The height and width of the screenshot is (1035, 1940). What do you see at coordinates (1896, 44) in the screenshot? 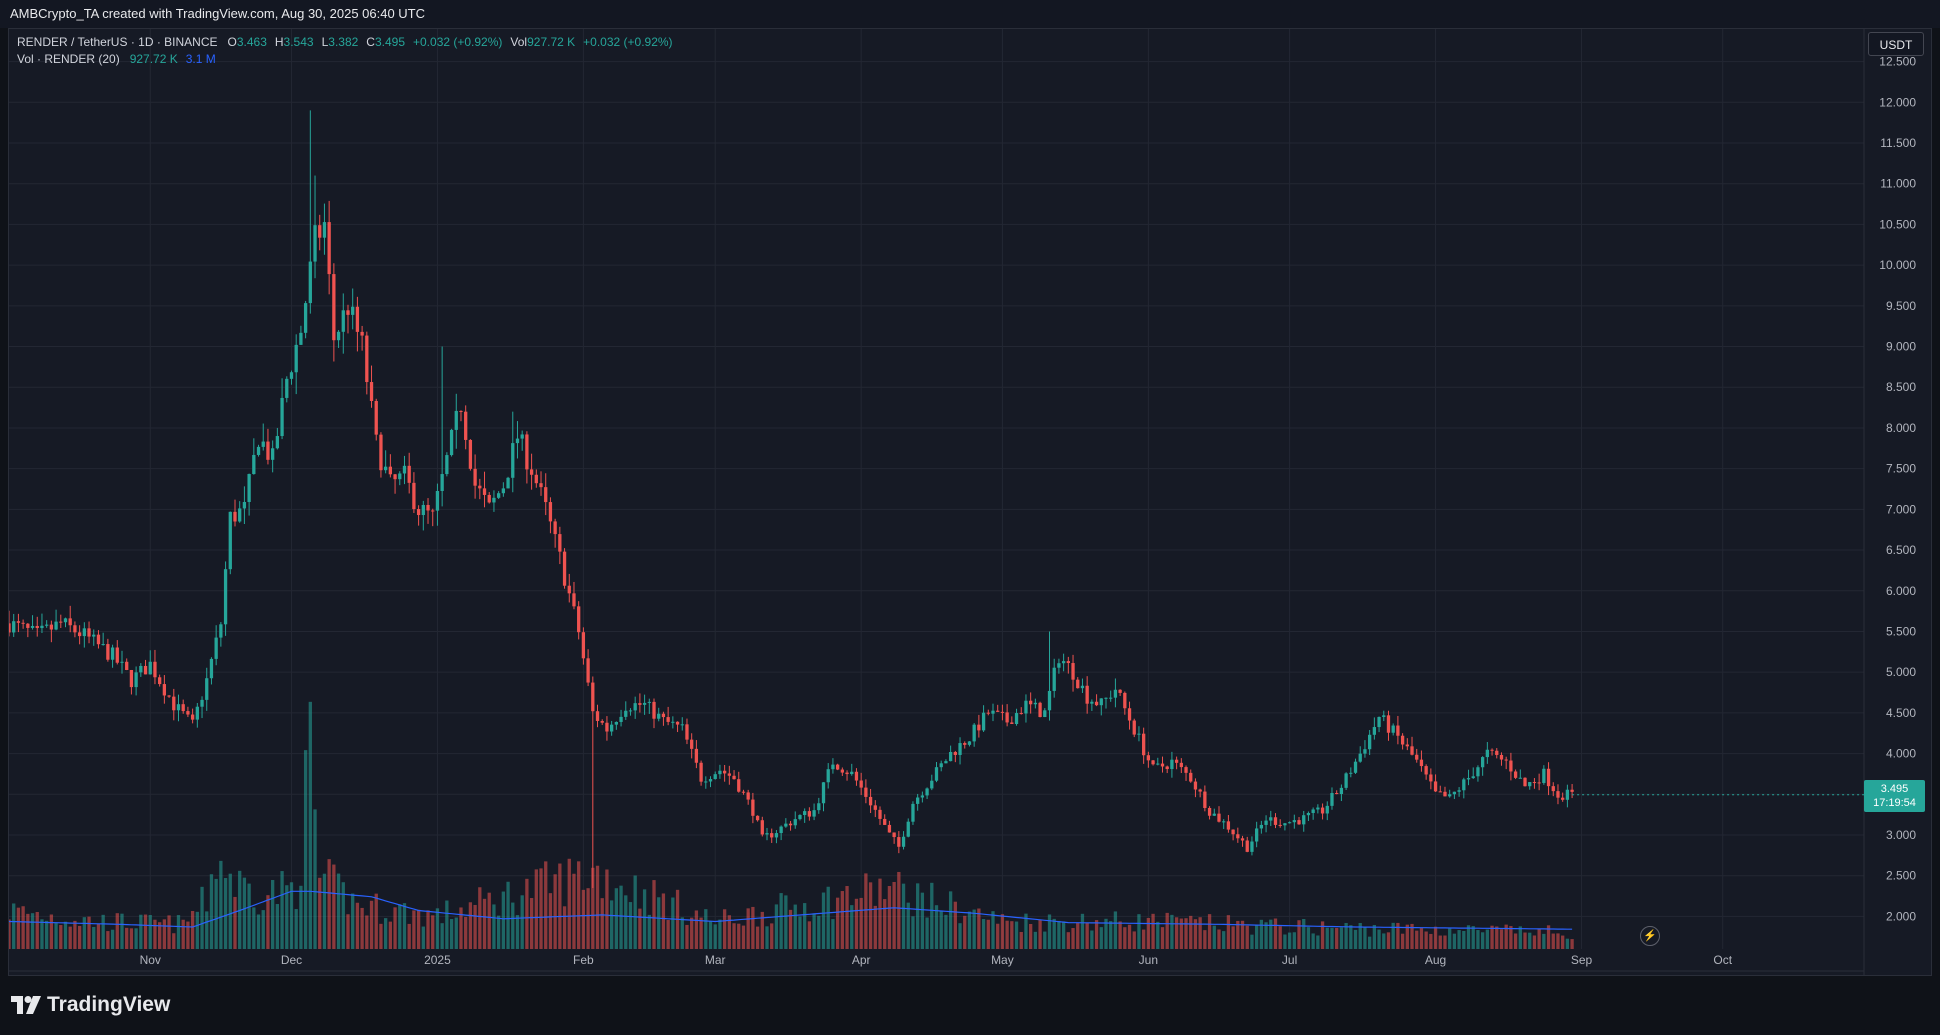
I see `currency-button: USDT` at bounding box center [1896, 44].